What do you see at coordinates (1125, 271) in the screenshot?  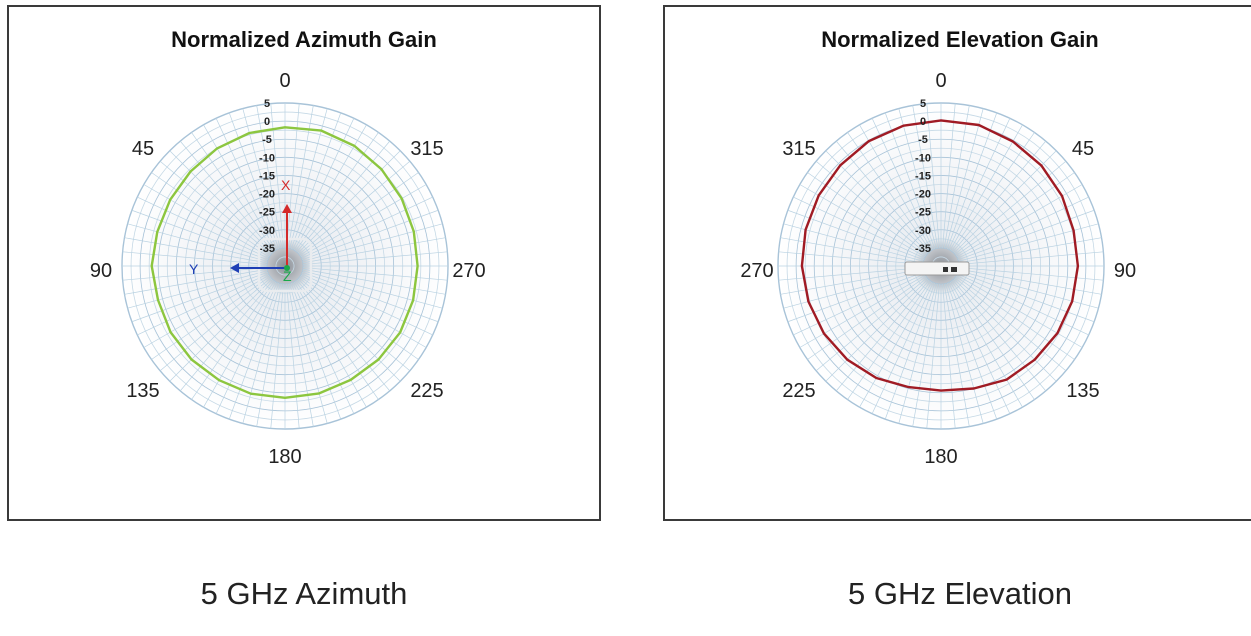 I see `angle-label: 90` at bounding box center [1125, 271].